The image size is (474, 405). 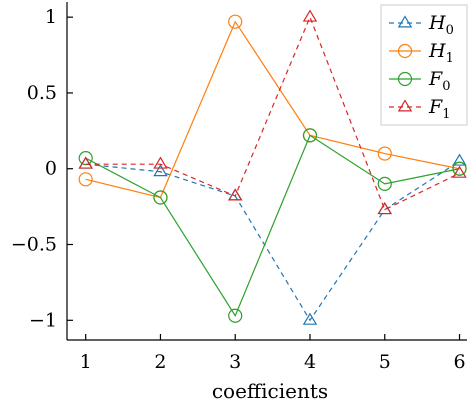 I want to click on x-axis-title: coefficients, so click(x=270, y=391).